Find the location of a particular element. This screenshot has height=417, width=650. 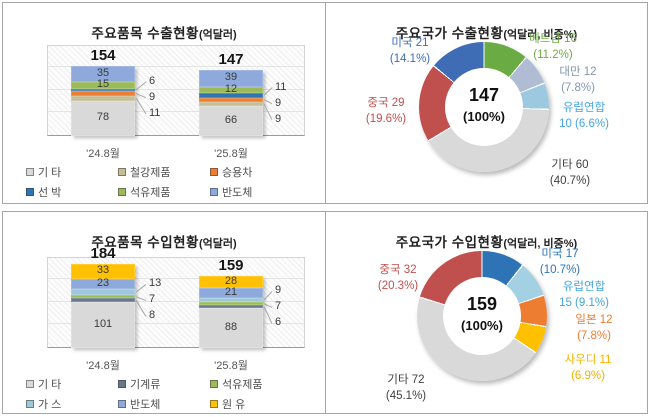

legend-label: 원 유 is located at coordinates (234, 405).